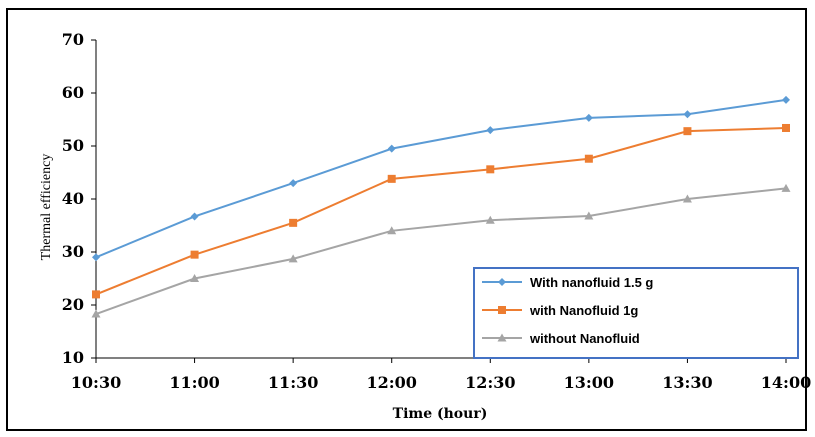 This screenshot has width=815, height=437. Describe the element at coordinates (73, 198) in the screenshot. I see `y-tick-label: 40` at that location.